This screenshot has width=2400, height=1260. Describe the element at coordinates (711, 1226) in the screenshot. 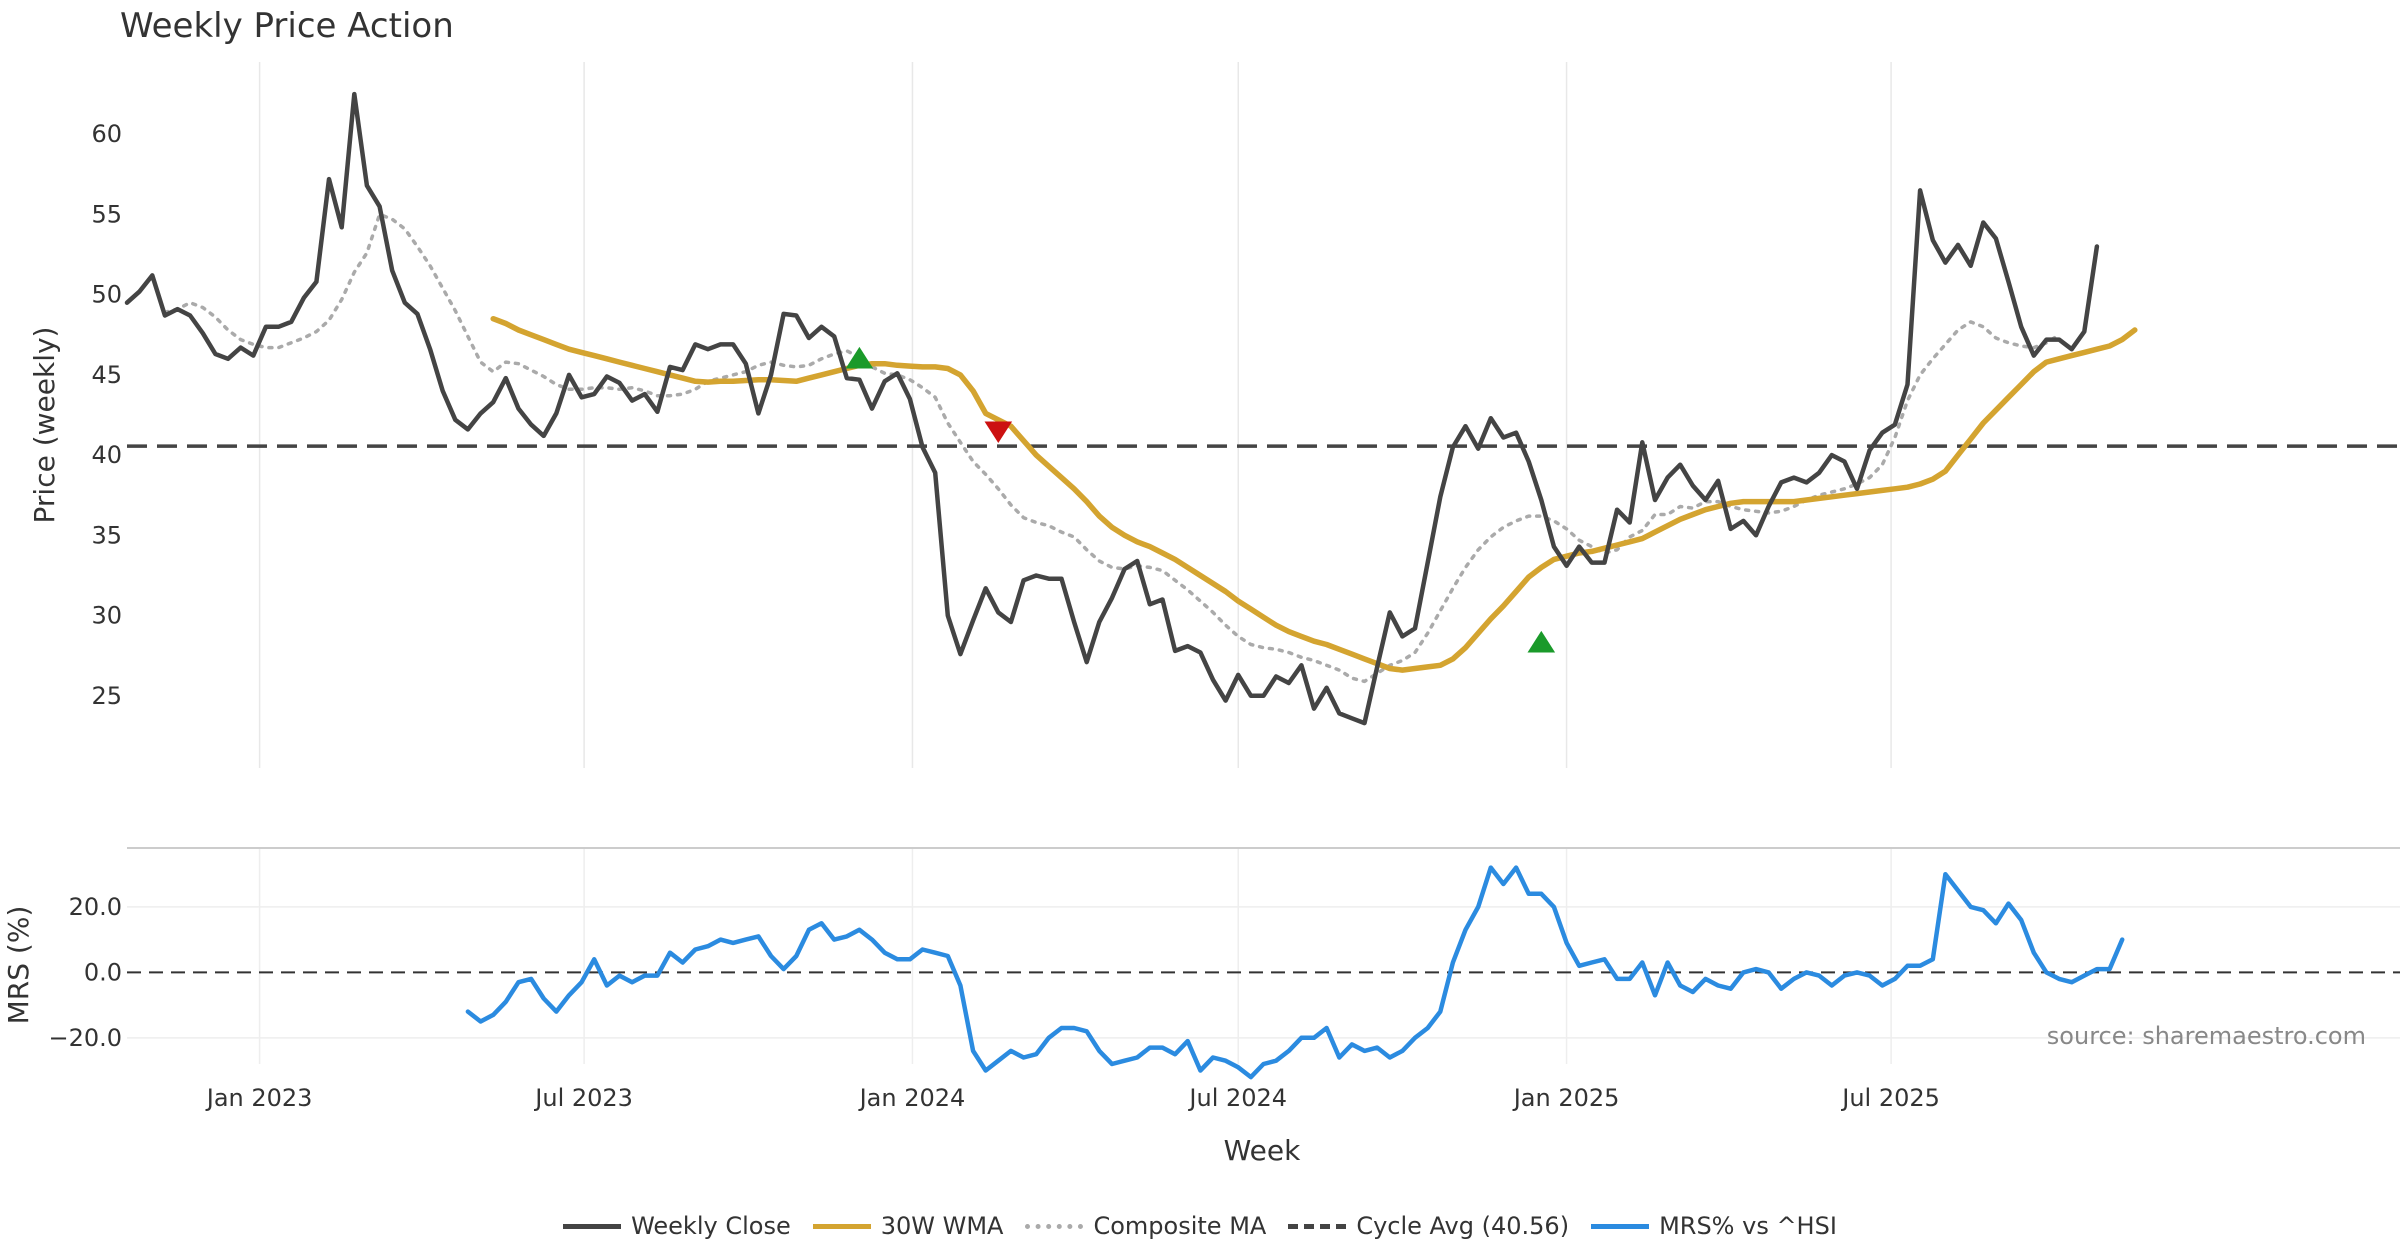

I see `legend-label: Weekly Close` at that location.